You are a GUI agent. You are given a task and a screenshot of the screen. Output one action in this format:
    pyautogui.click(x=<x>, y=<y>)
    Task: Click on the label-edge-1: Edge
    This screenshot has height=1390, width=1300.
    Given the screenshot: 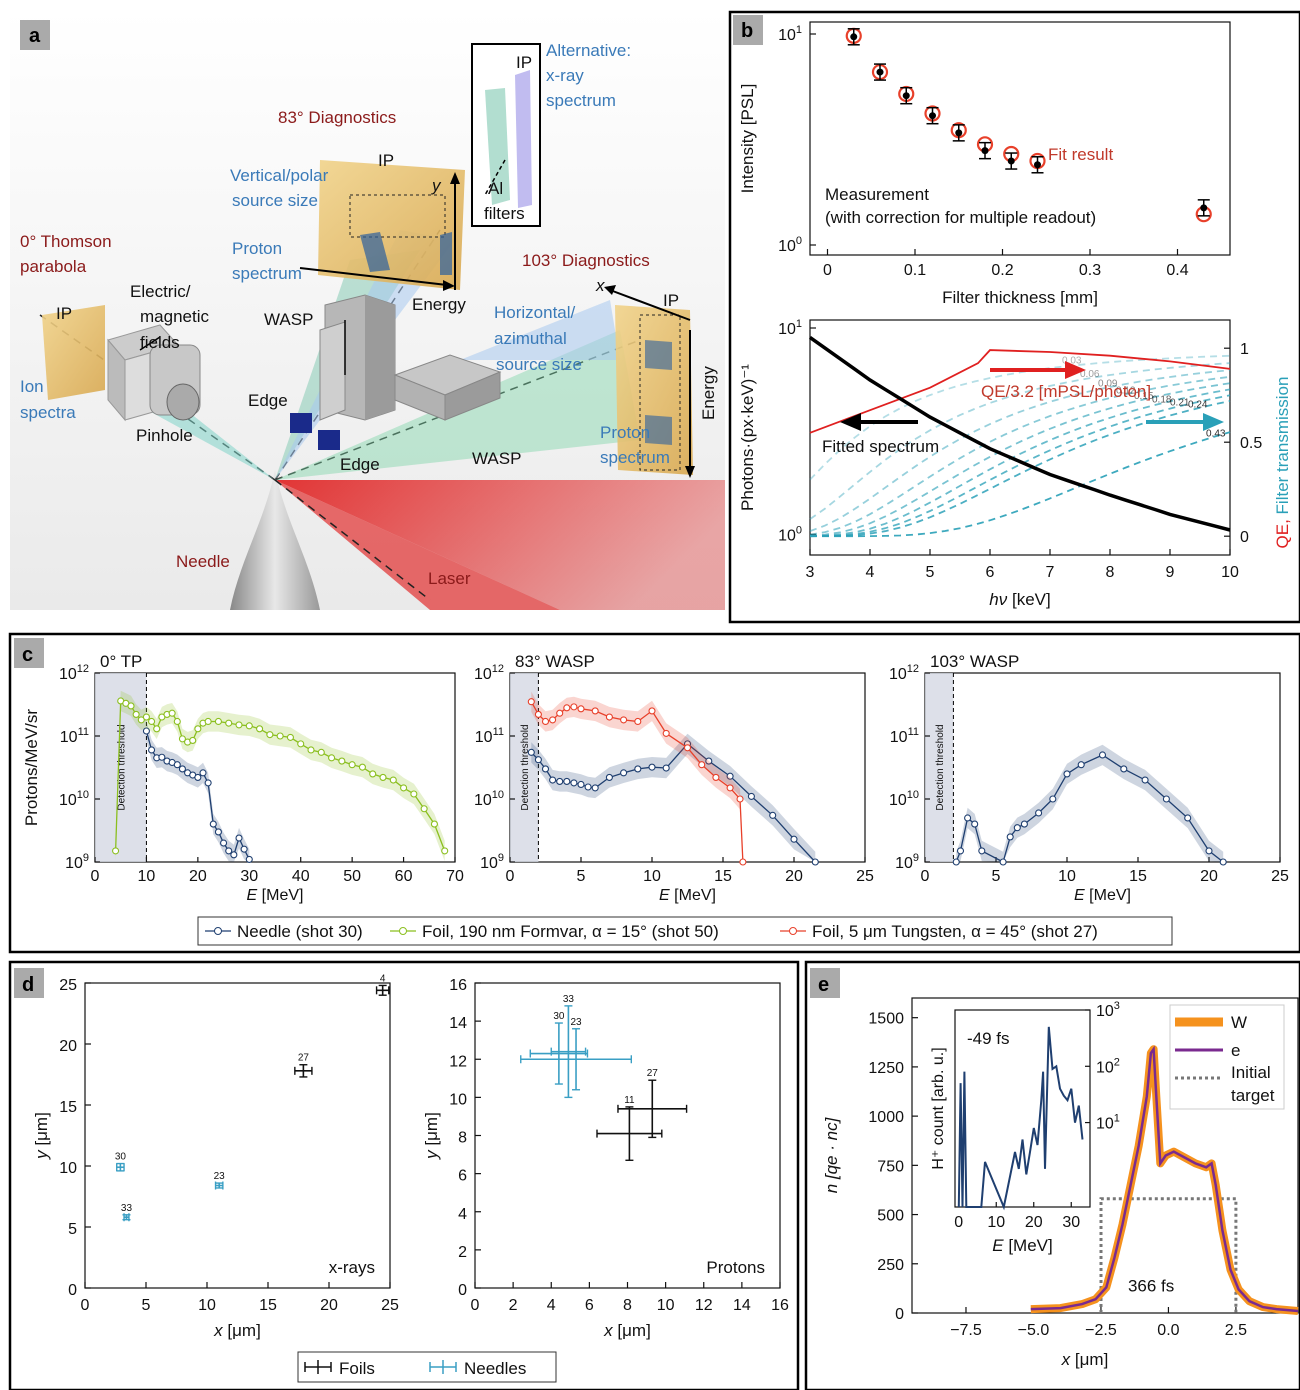 What is the action you would take?
    pyautogui.click(x=268, y=400)
    